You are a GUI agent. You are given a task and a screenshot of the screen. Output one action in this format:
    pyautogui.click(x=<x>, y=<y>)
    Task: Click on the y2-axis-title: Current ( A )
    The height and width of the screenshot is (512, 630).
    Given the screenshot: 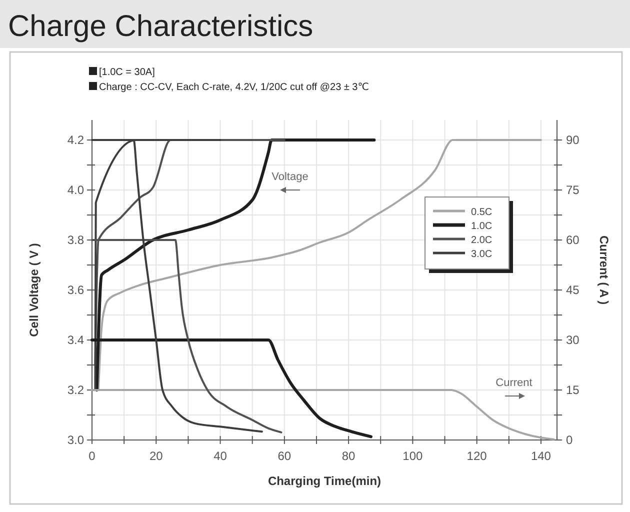 What is the action you would take?
    pyautogui.click(x=604, y=270)
    